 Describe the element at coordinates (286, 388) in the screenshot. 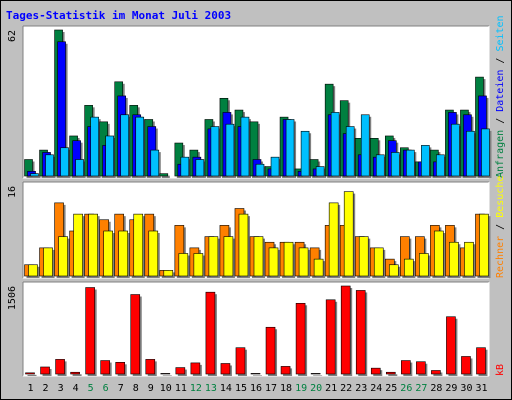

I see `day-label-18: 18` at that location.